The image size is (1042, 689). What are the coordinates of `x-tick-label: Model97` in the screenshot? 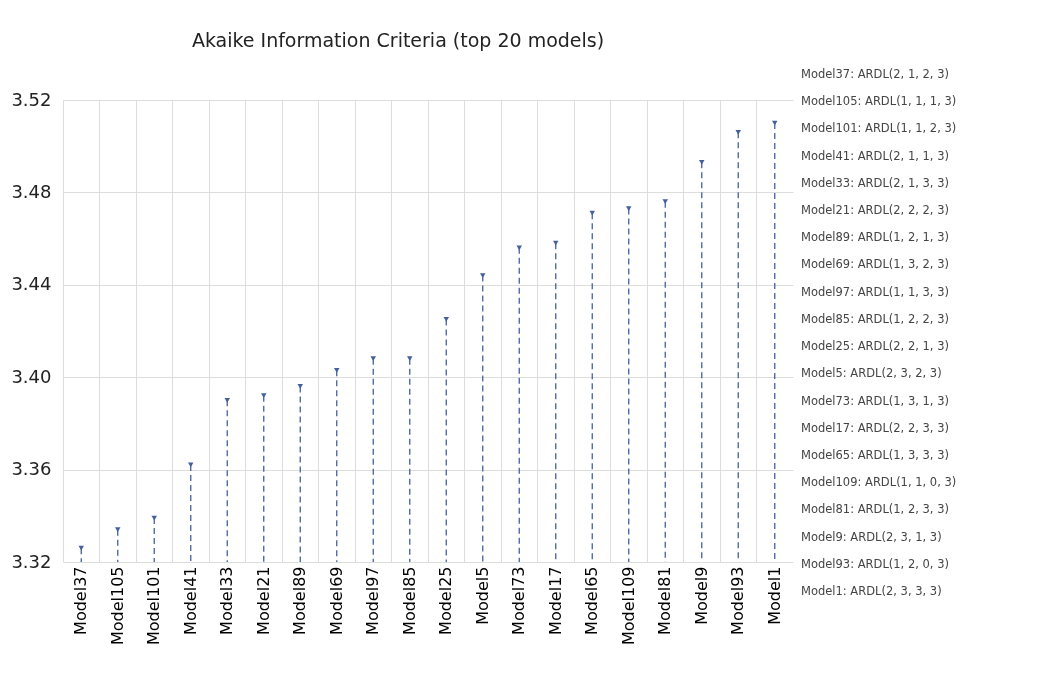 It's located at (373, 600).